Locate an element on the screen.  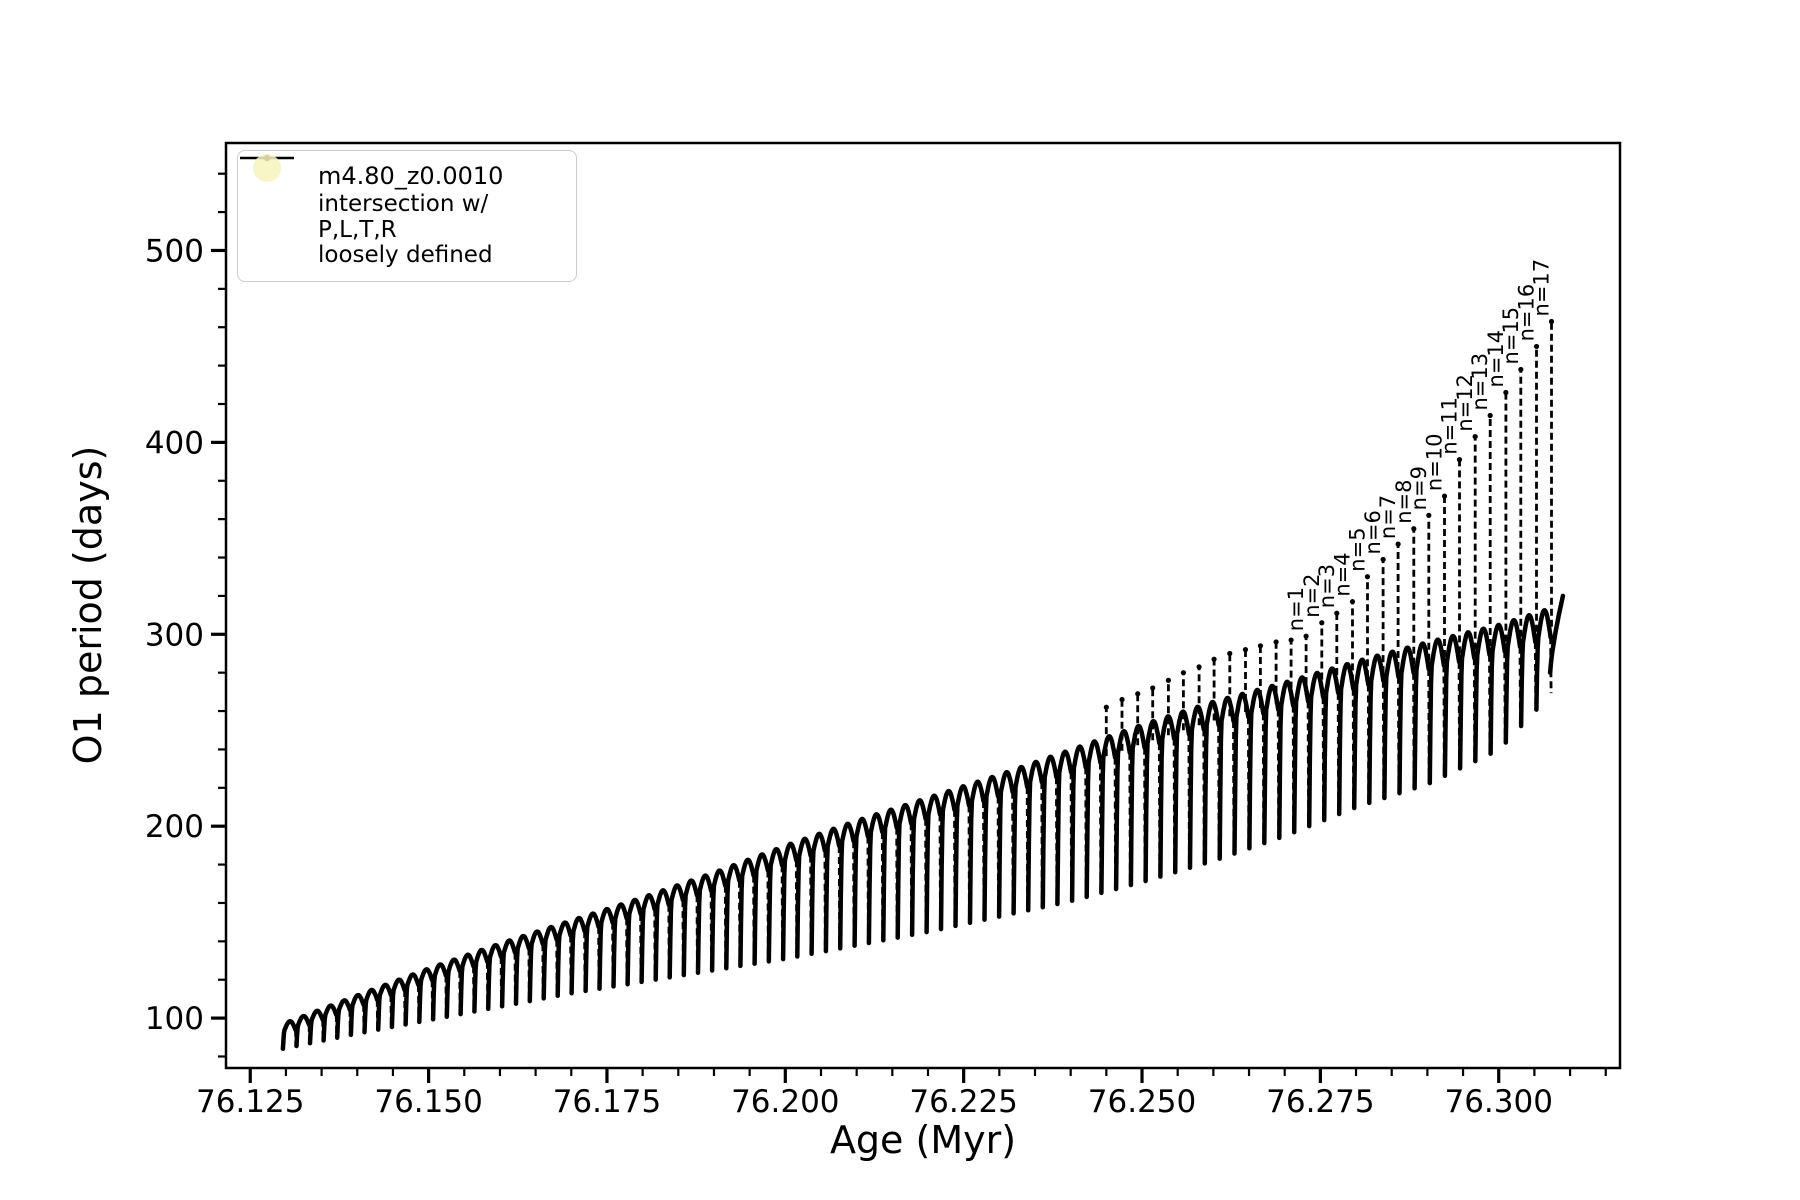
pulse-spike-label: n=10 is located at coordinates (1435, 462).